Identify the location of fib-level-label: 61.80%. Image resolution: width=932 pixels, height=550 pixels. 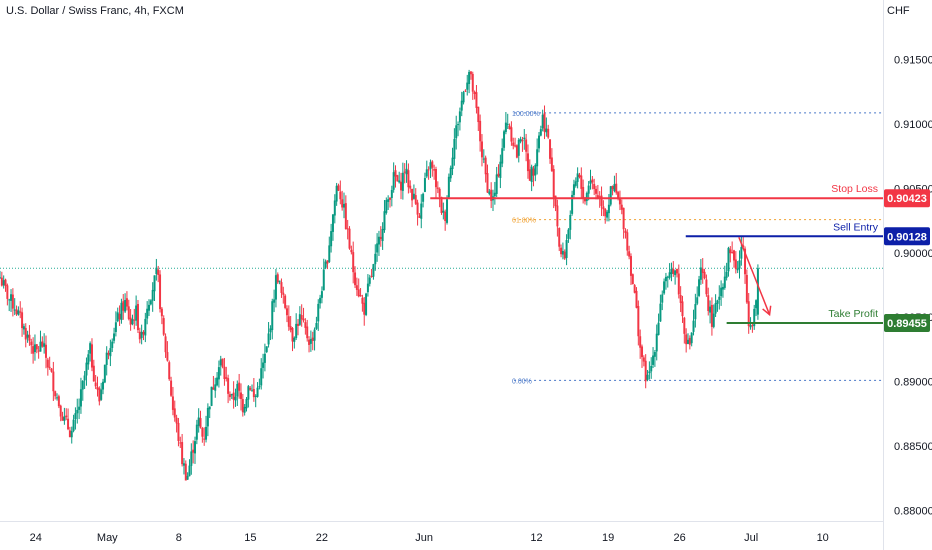
(524, 221).